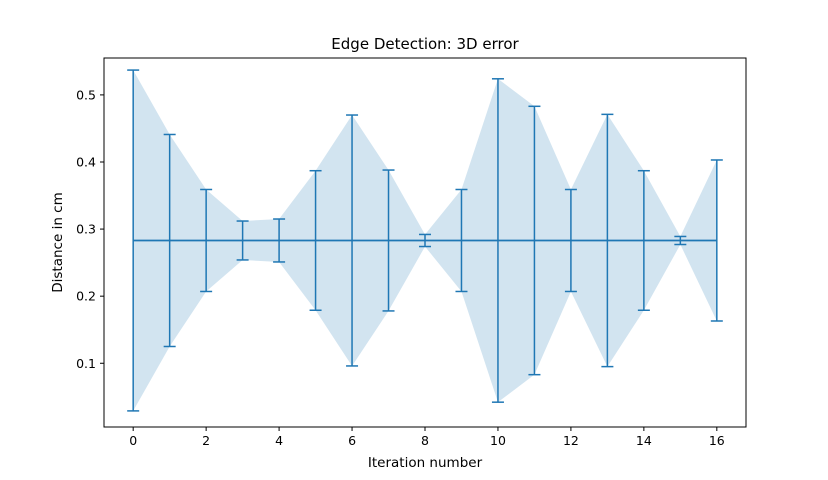 The width and height of the screenshot is (828, 480). Describe the element at coordinates (571, 440) in the screenshot. I see `x-tick-label: 12` at that location.